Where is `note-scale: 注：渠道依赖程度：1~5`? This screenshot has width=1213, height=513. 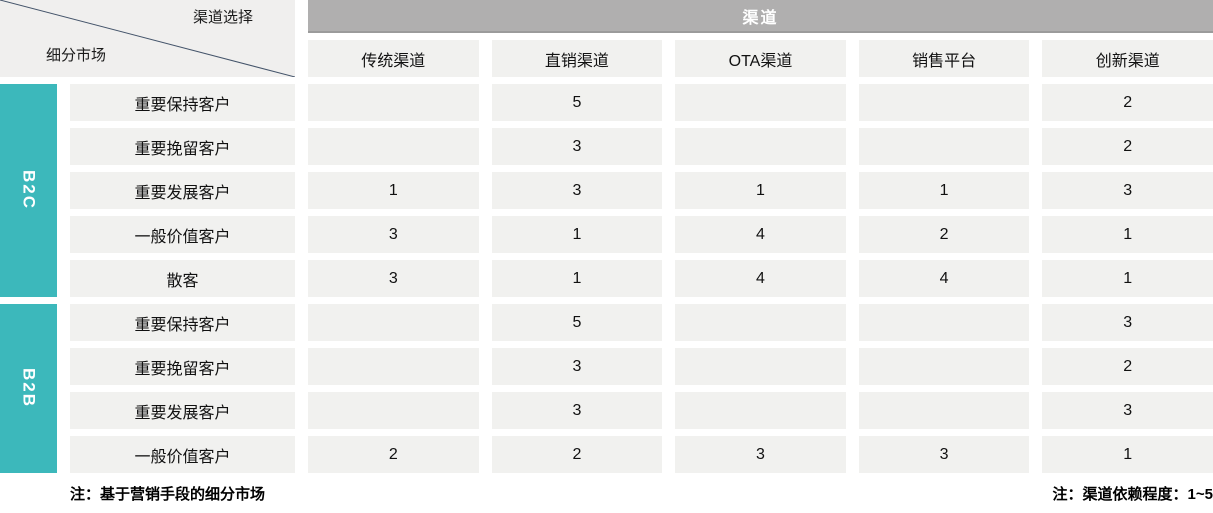 note-scale: 注：渠道依赖程度：1~5 is located at coordinates (1132, 494).